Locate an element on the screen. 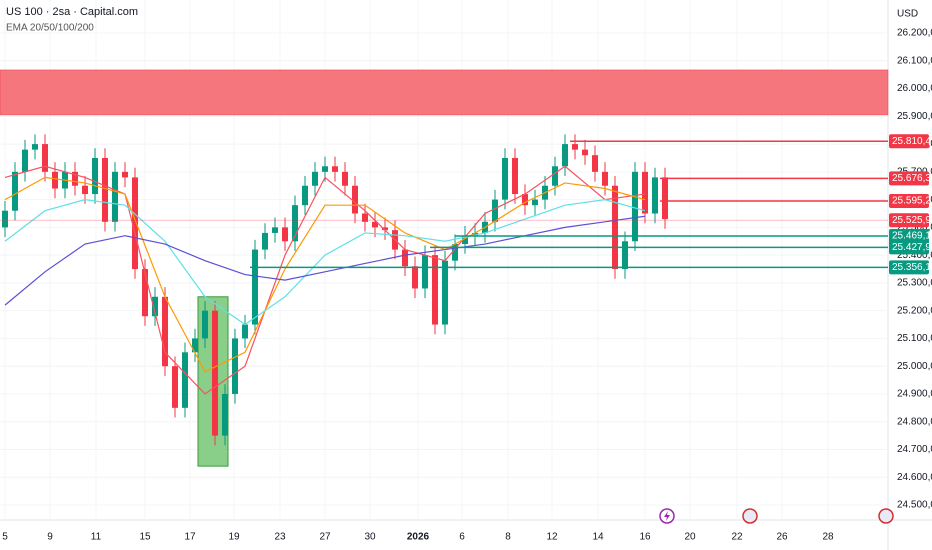 The image size is (932, 550). y-tick-label: 25.900,0 is located at coordinates (914, 116).